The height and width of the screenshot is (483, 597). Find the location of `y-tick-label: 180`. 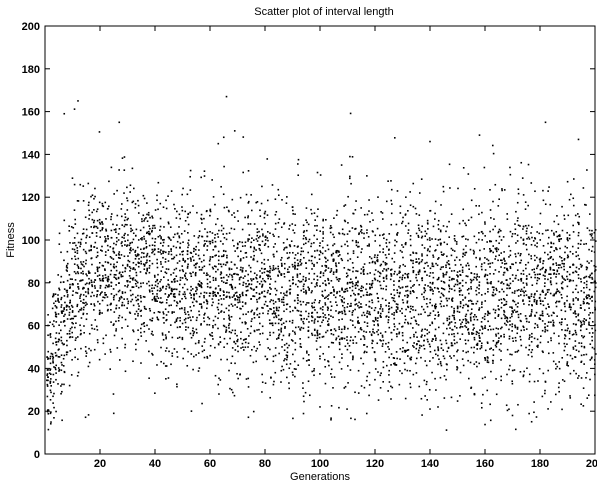

y-tick-label: 180 is located at coordinates (31, 70).